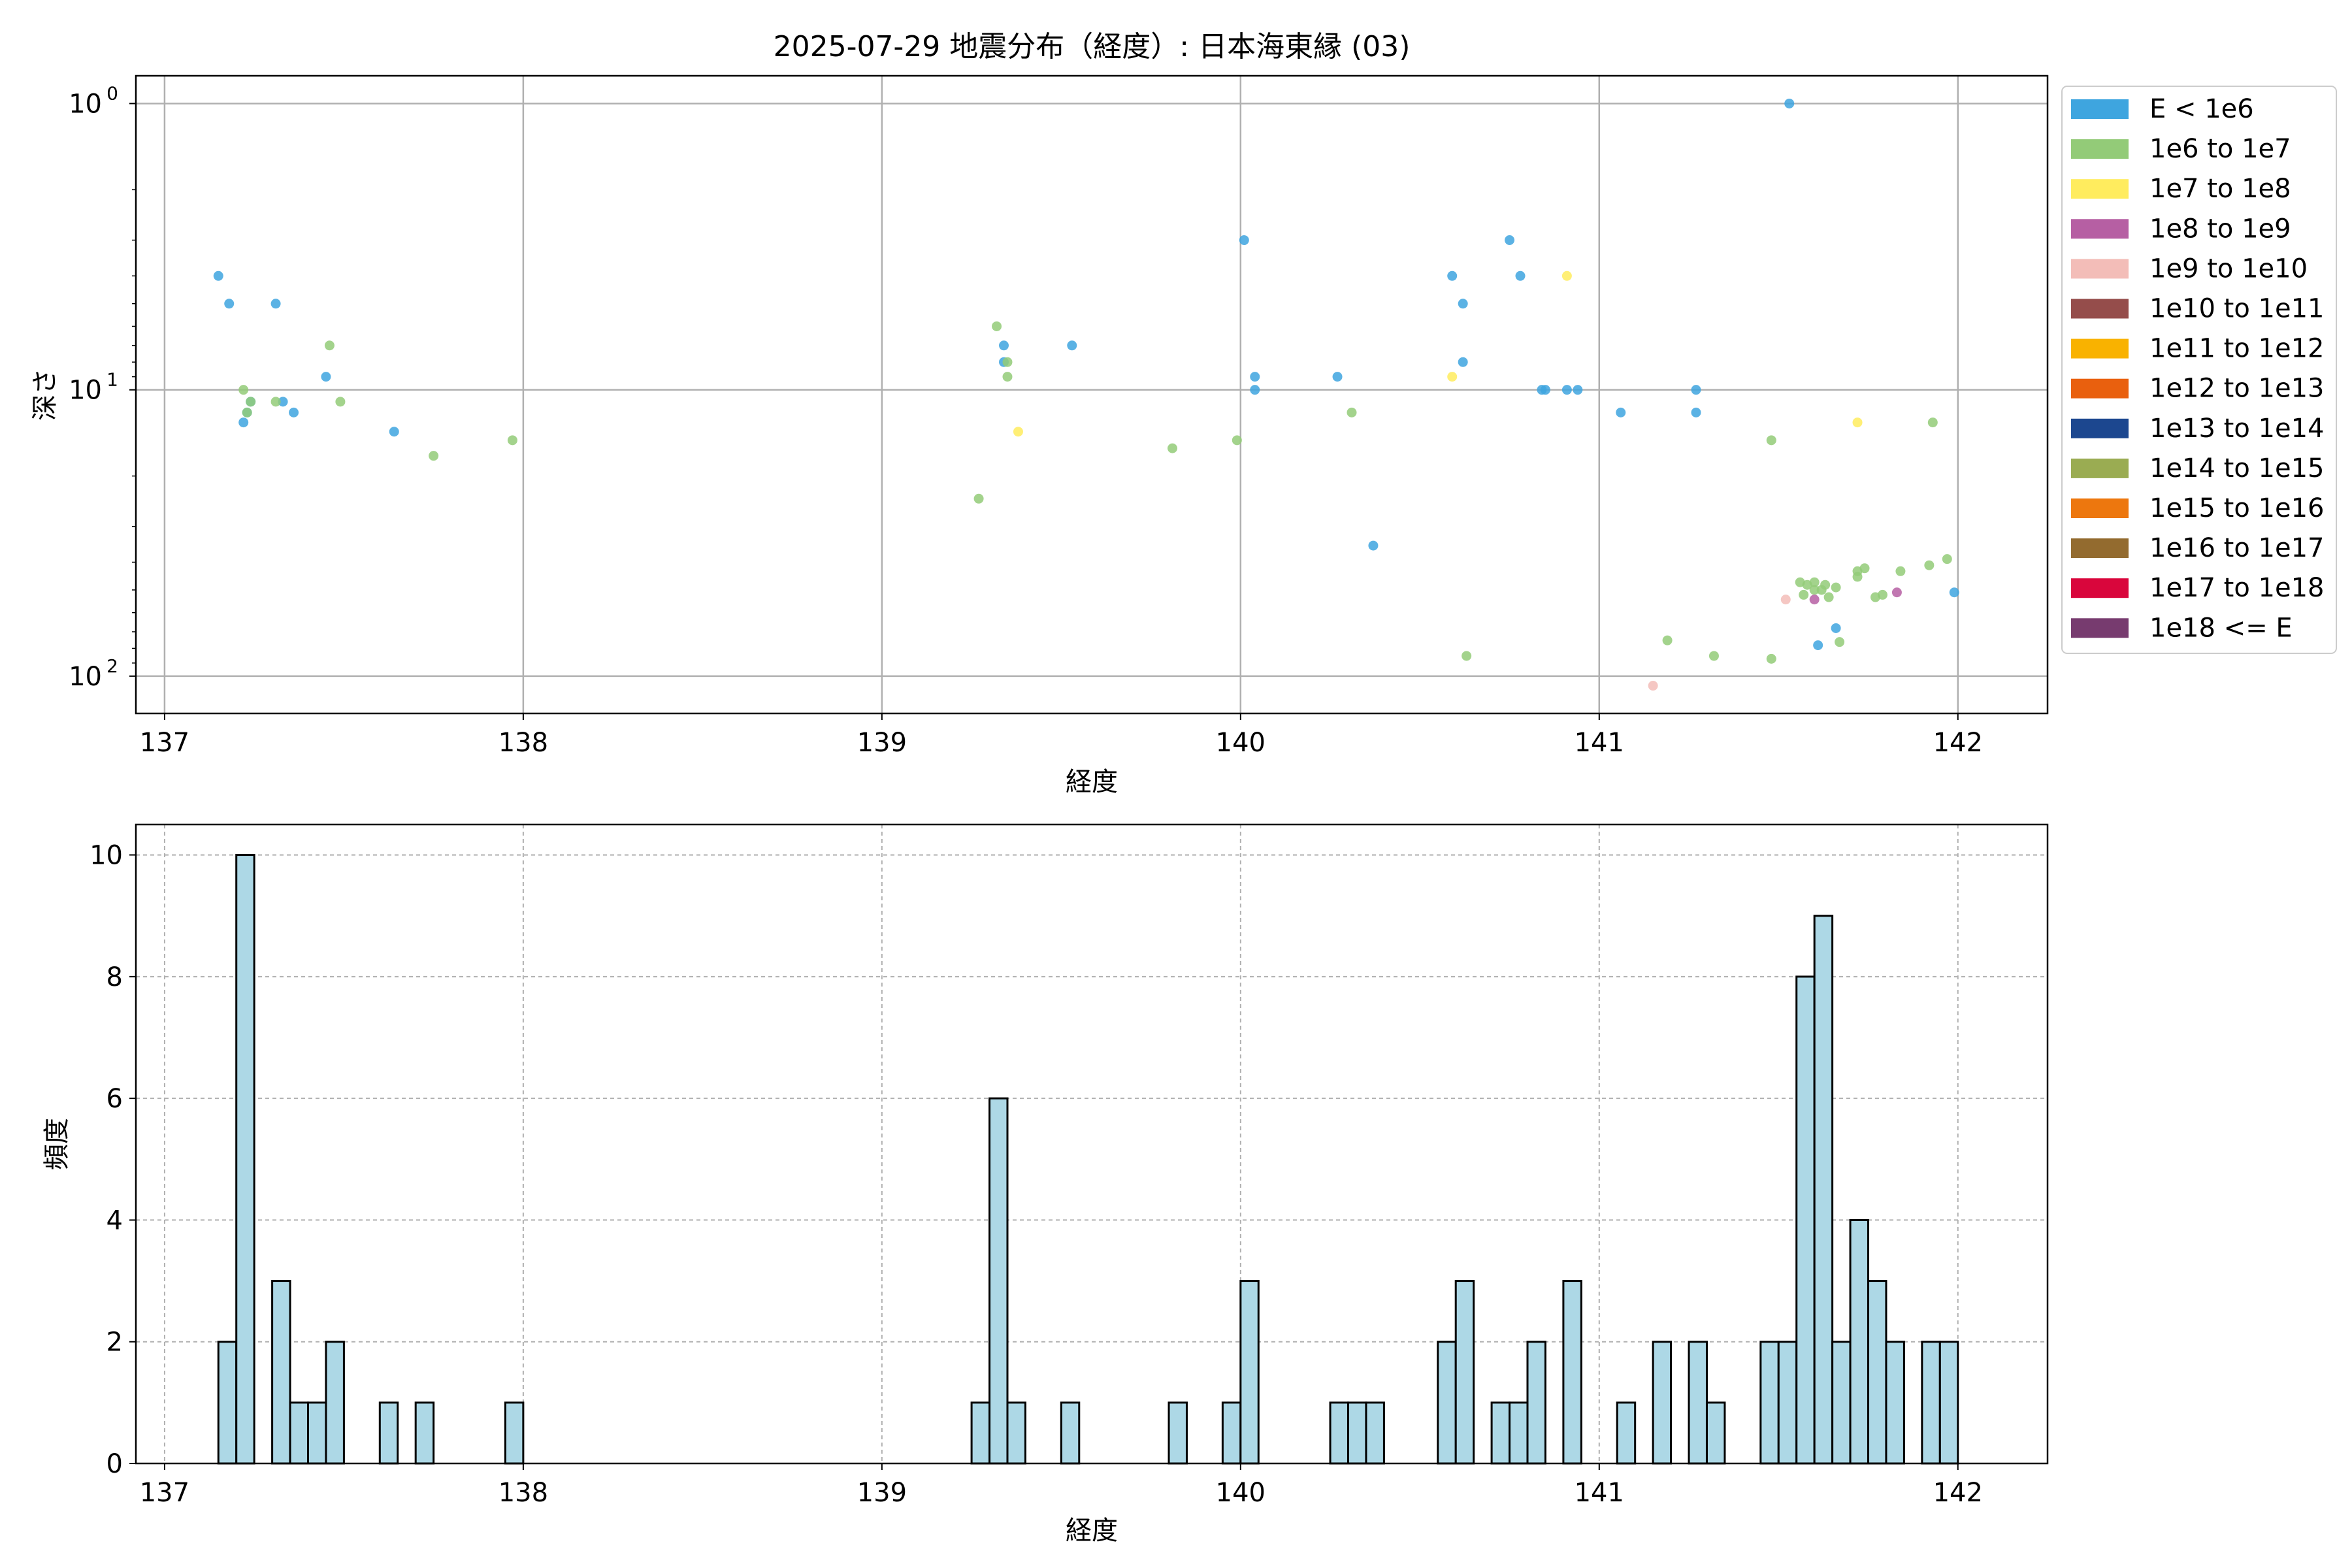 This screenshot has width=2352, height=1568. I want to click on legend-label: 1e8 to 1e9, so click(2220, 229).